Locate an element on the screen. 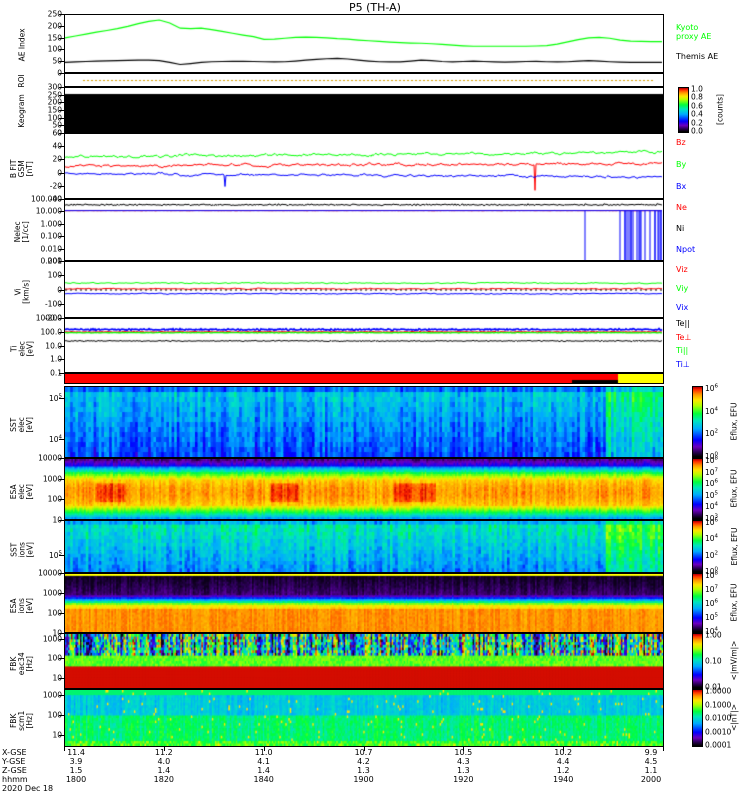  panel-sst-e-ylabel: SST elec [eV] is located at coordinates (21, 425).